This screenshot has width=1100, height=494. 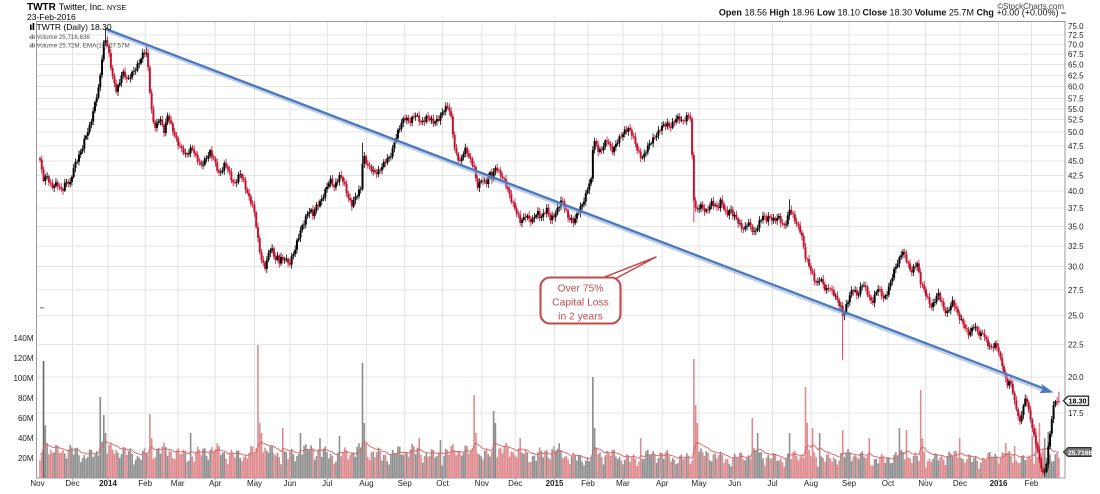 I want to click on svg-text: in 2 years, so click(x=580, y=317).